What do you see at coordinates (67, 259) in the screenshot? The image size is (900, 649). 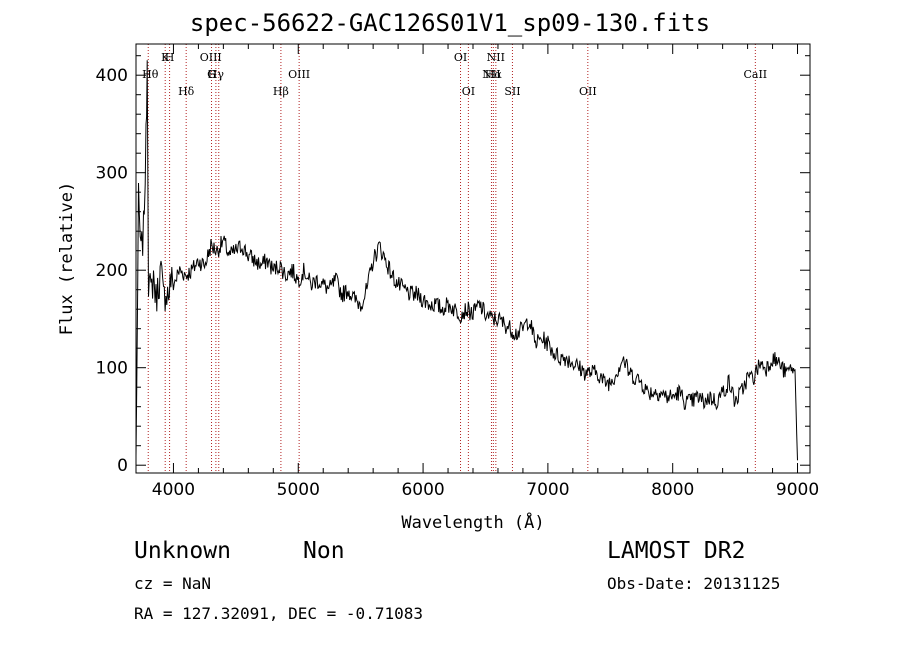 I see `y-axis-label: Flux (relative)` at bounding box center [67, 259].